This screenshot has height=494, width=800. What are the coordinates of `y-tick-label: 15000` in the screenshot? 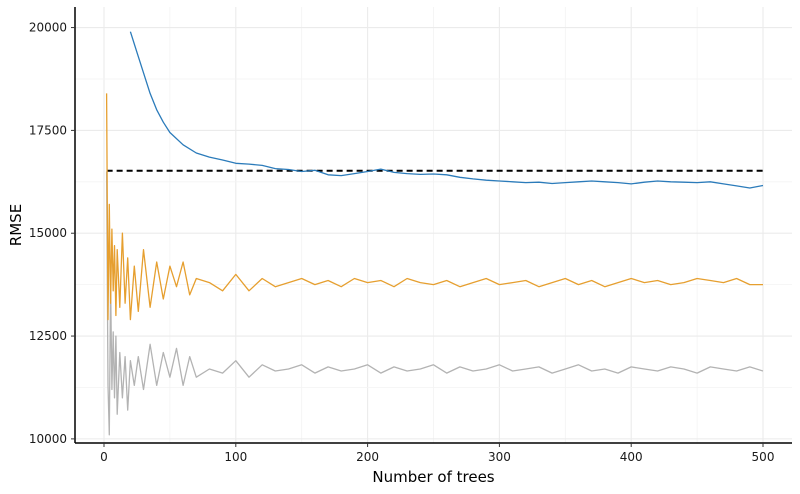 It's located at (48, 233).